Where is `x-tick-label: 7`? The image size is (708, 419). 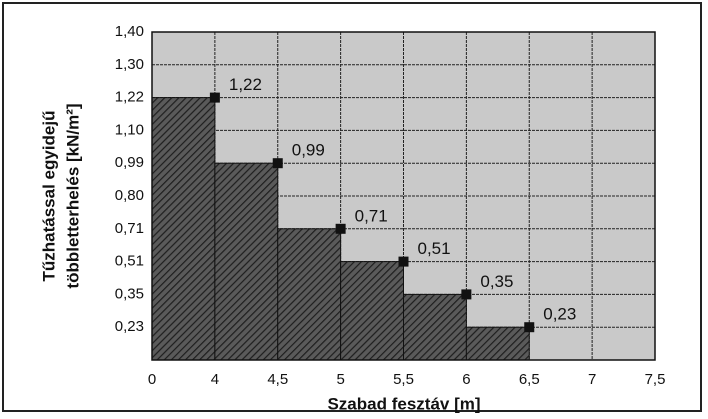 x-tick-label: 7 is located at coordinates (592, 379).